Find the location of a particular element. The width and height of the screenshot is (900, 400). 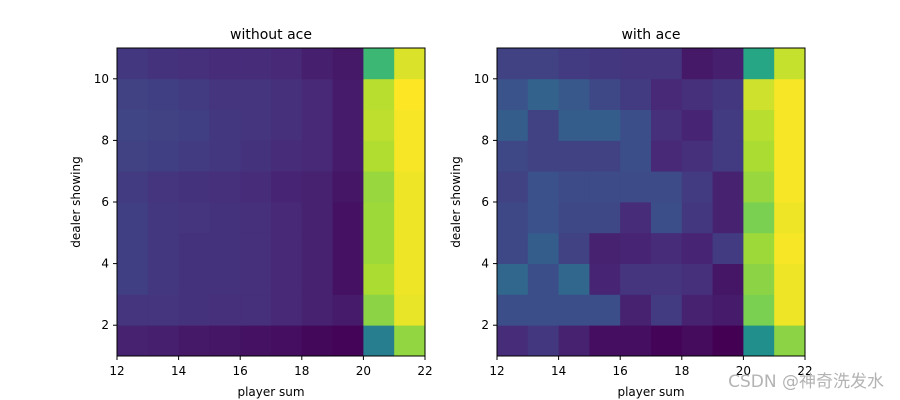

cell-p15-d7 is located at coordinates (605, 156).